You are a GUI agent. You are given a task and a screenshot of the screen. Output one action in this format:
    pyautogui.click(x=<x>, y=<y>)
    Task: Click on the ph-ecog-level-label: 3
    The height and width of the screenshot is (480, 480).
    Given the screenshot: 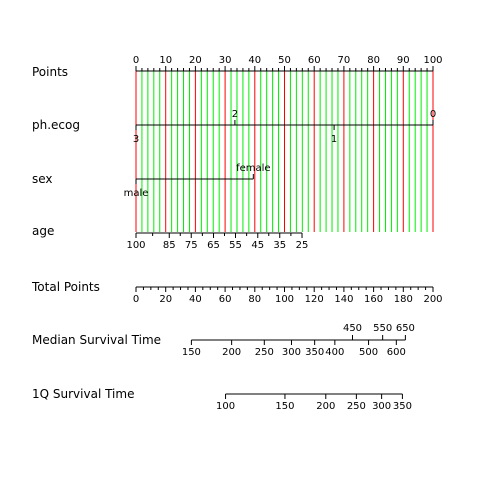 What is the action you would take?
    pyautogui.click(x=136, y=139)
    